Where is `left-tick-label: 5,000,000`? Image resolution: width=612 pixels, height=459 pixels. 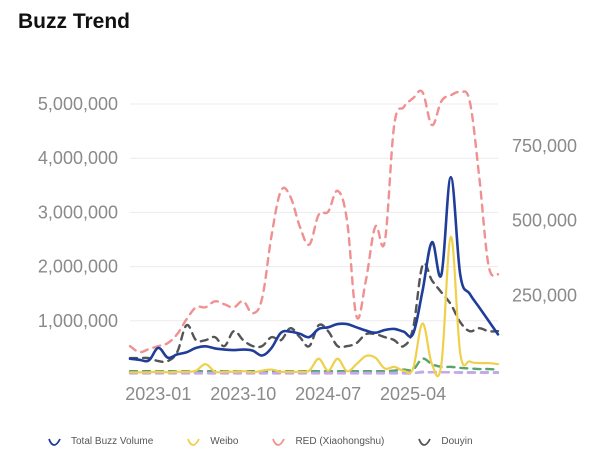 left-tick-label: 5,000,000 is located at coordinates (78, 104).